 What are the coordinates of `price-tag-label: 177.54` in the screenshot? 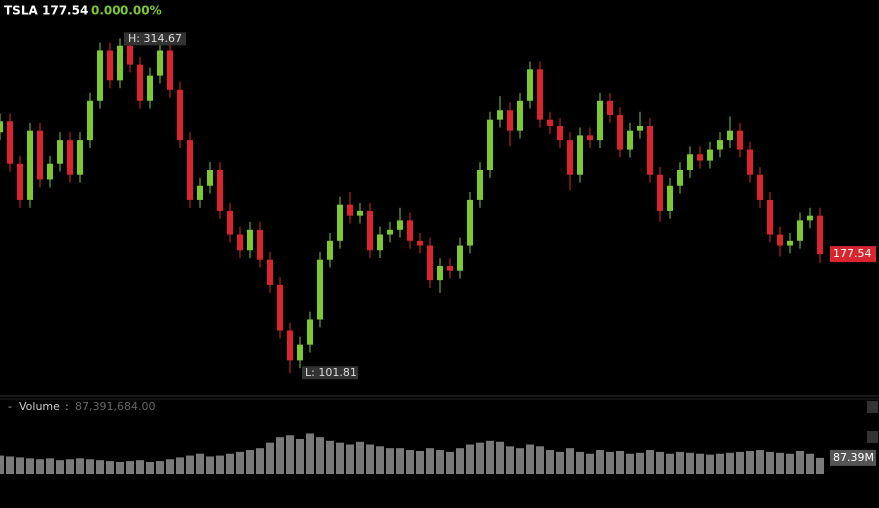 It's located at (852, 253).